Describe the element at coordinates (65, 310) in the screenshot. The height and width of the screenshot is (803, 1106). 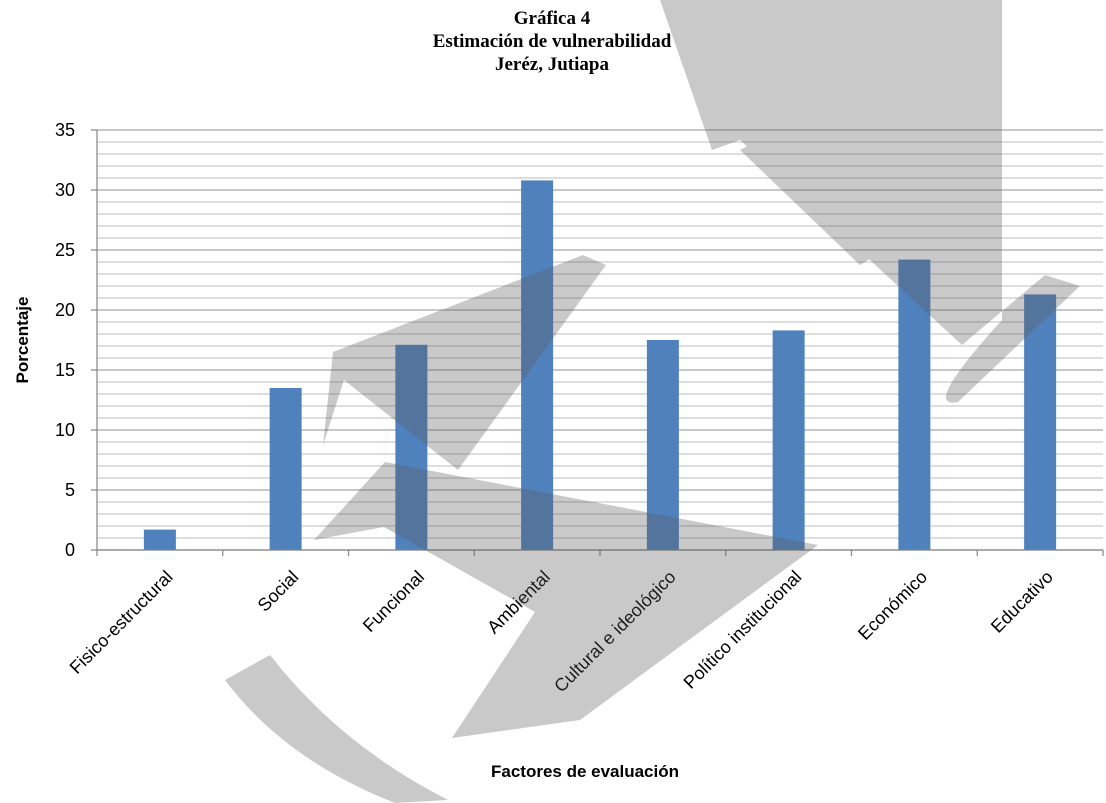
I see `y-tick-label: 20` at that location.